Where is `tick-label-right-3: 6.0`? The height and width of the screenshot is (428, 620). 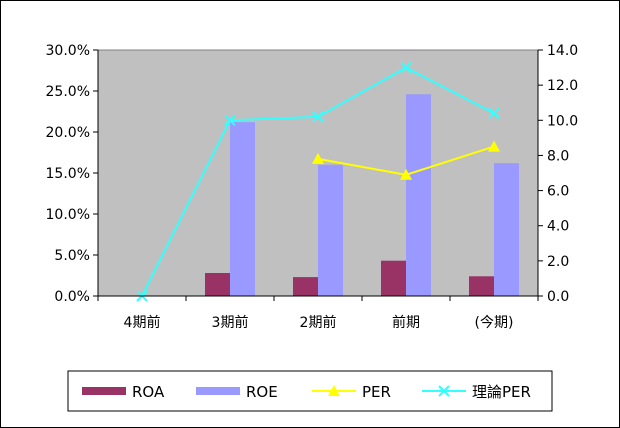 tick-label-right-3: 6.0 is located at coordinates (558, 192).